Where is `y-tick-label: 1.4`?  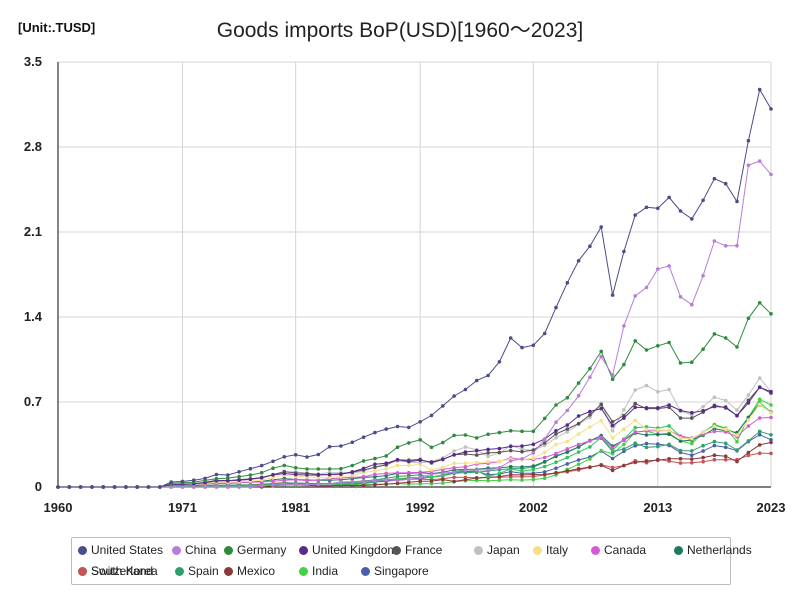 y-tick-label: 1.4 is located at coordinates (33, 316).